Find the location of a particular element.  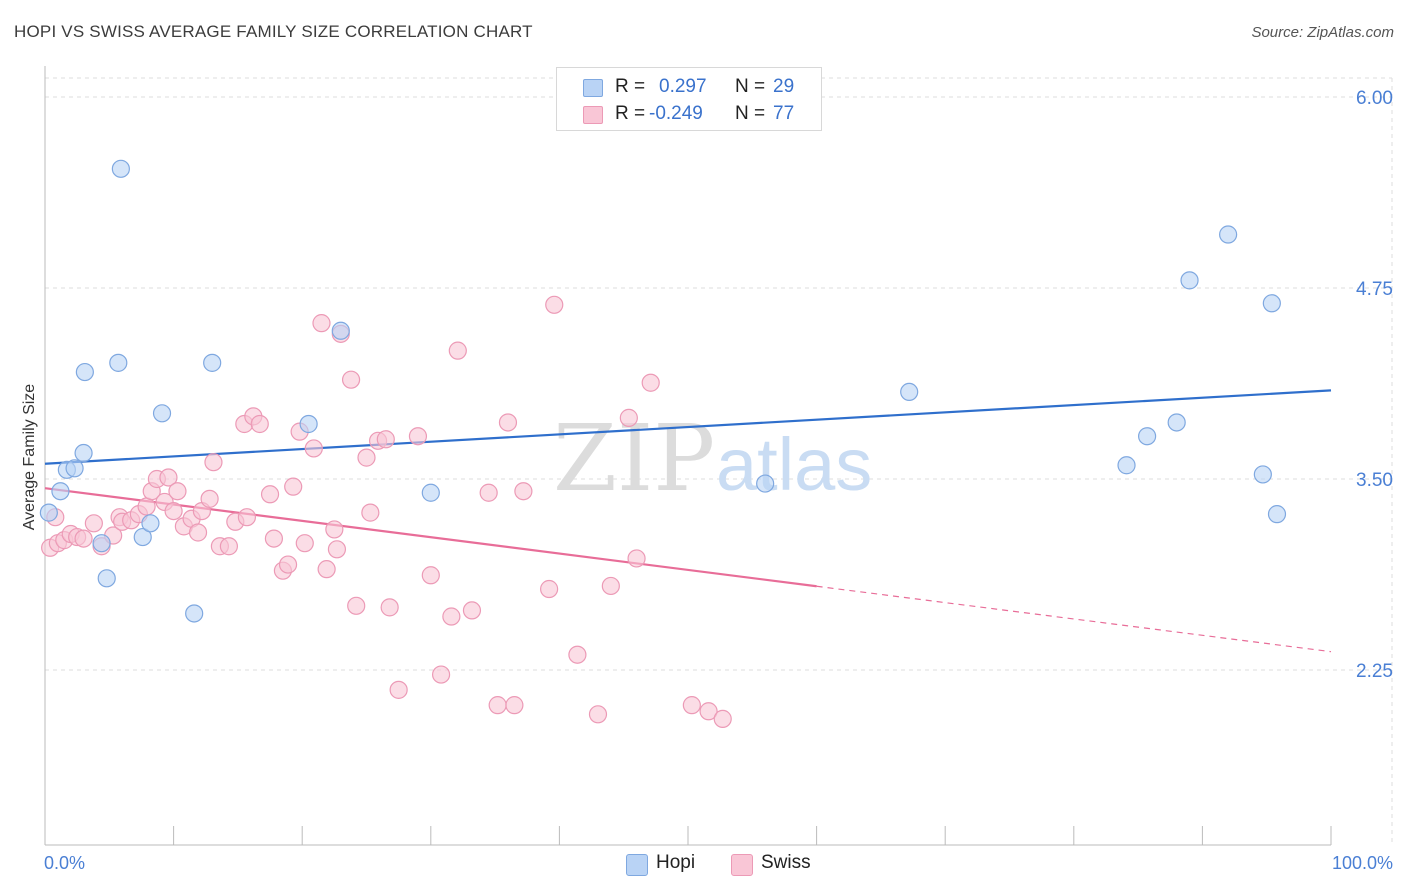

trend-line-swiss-extension is located at coordinates (1074, 619).